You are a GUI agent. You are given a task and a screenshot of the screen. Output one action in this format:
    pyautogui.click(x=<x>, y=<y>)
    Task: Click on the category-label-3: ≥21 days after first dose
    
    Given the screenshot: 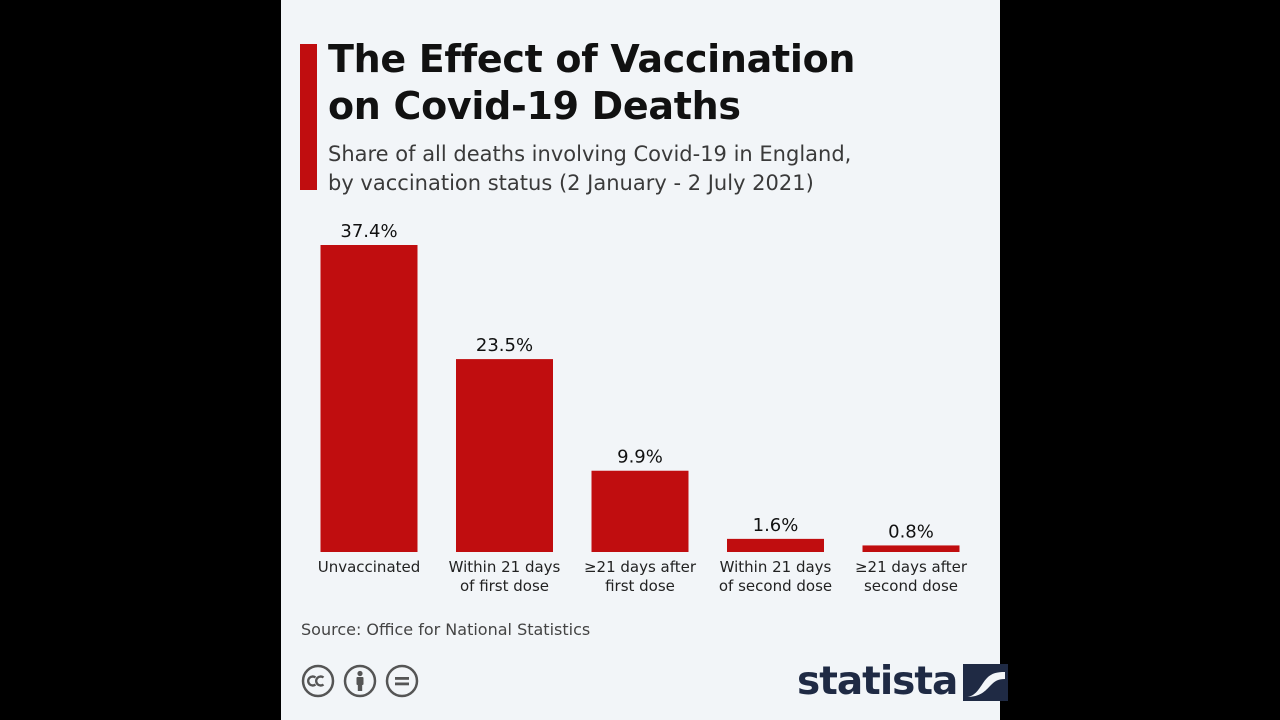 What is the action you would take?
    pyautogui.click(x=640, y=576)
    